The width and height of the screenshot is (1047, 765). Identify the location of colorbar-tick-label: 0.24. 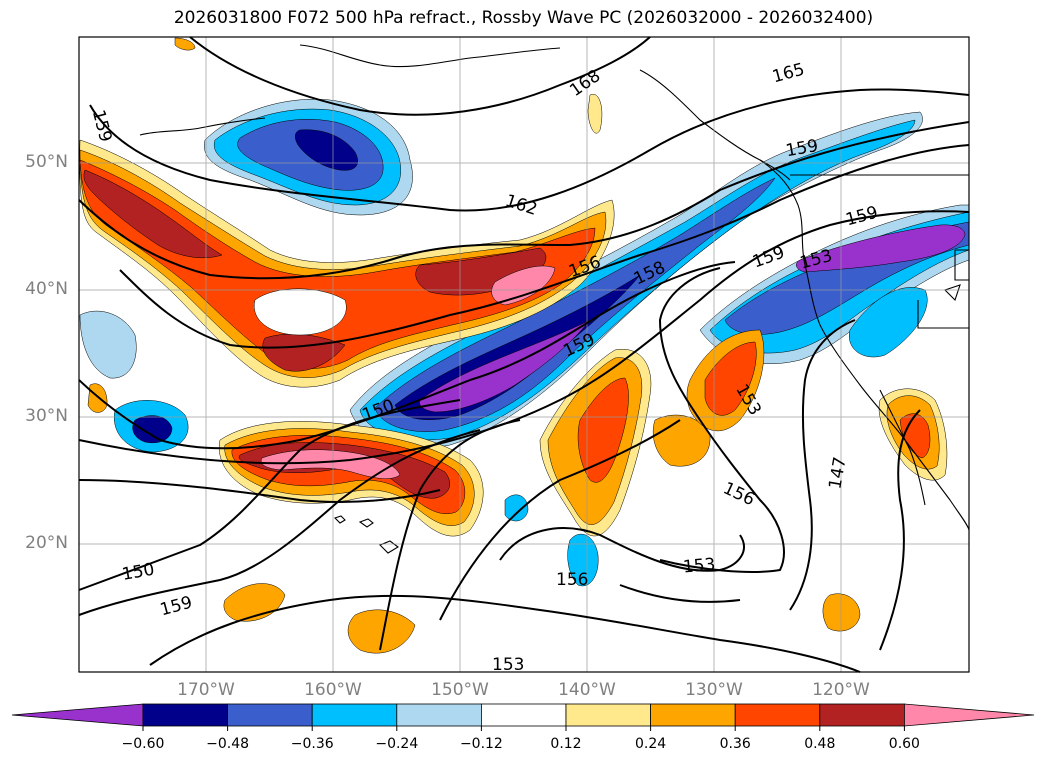
(651, 744).